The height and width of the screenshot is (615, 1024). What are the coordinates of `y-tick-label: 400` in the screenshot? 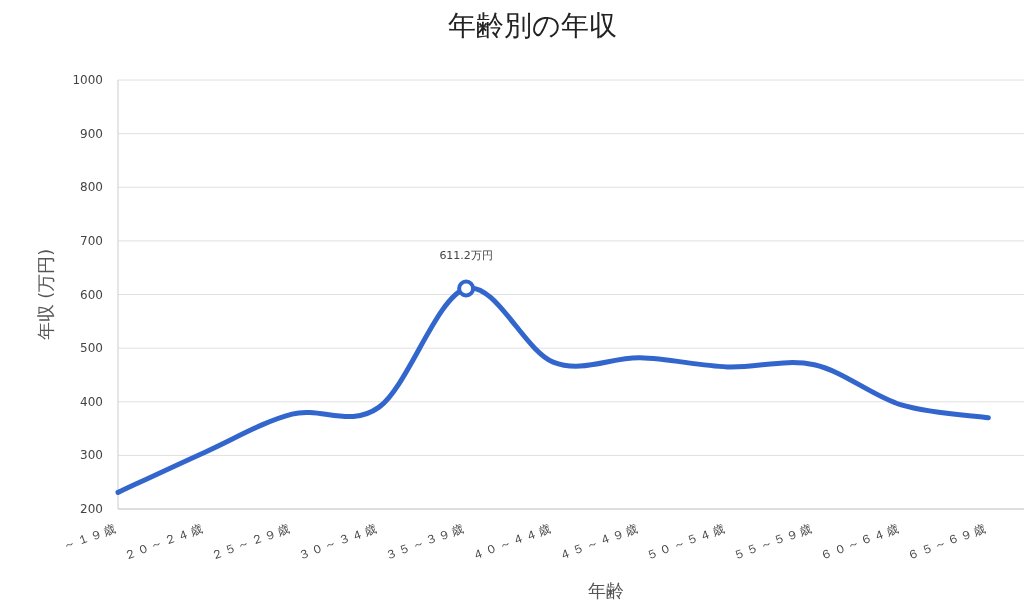 It's located at (91, 401).